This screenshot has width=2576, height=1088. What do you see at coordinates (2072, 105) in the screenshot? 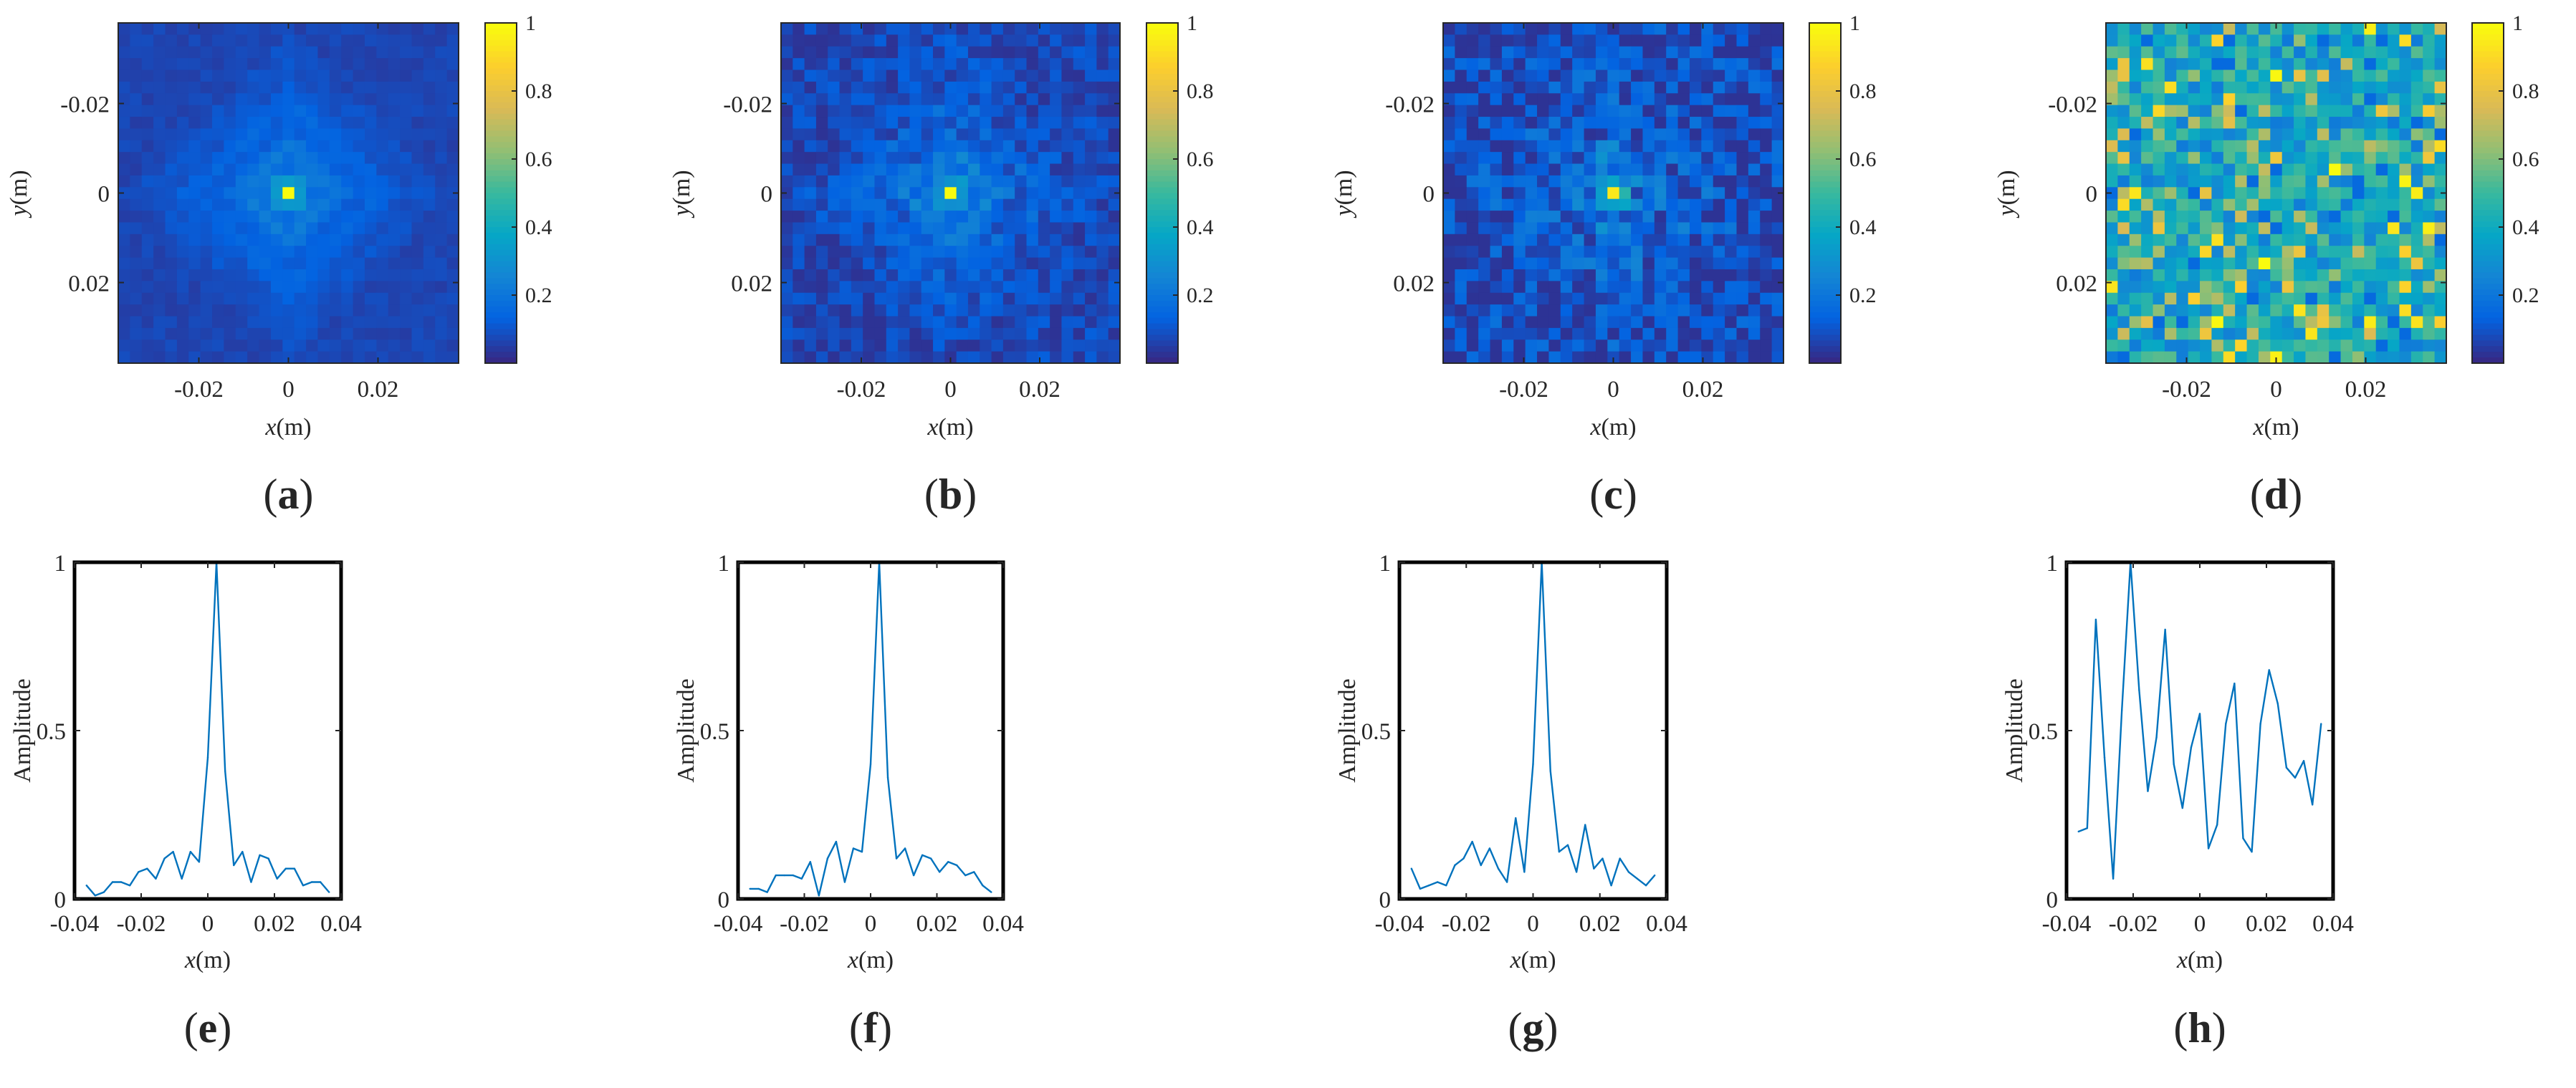
I see `y-tick-label: -0.02` at bounding box center [2072, 105].